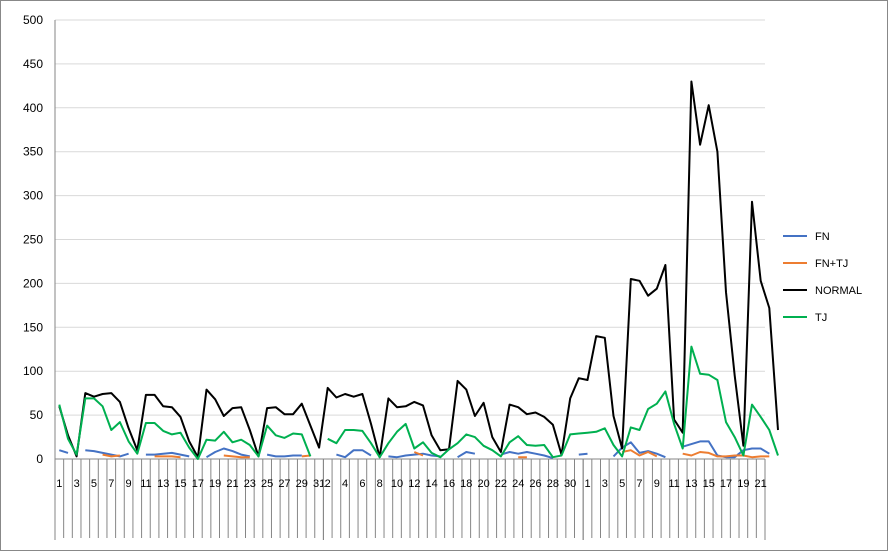 This screenshot has height=551, width=888. Describe the element at coordinates (432, 484) in the screenshot. I see `x-tick-label: 14` at that location.